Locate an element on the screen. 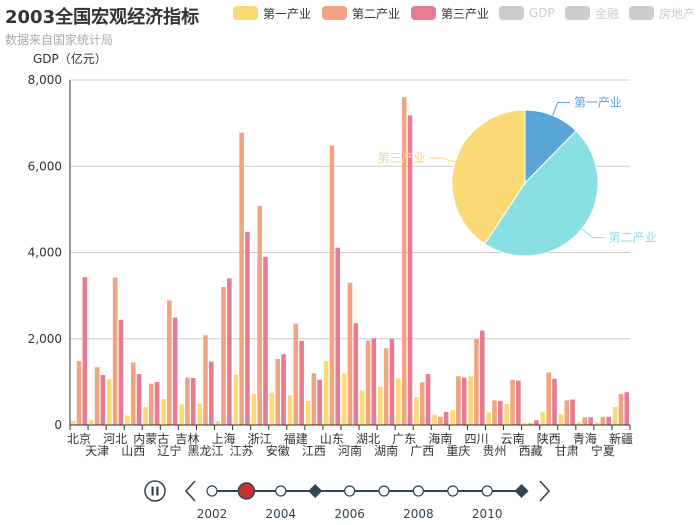 The height and width of the screenshot is (525, 700). bar-第一产业-宁夏 is located at coordinates (597, 423).